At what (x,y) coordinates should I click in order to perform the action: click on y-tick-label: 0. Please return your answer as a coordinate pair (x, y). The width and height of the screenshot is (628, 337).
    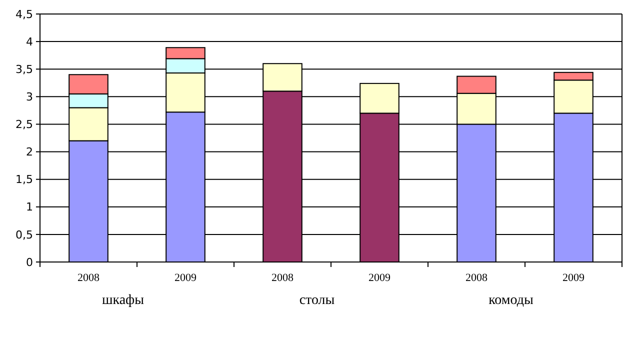
    Looking at the image, I should click on (29, 262).